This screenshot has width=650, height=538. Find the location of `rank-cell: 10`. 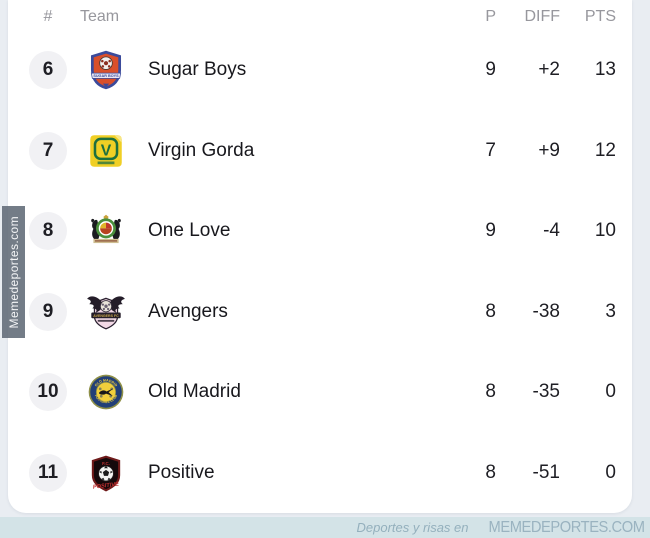

rank-cell: 10 is located at coordinates (48, 392).